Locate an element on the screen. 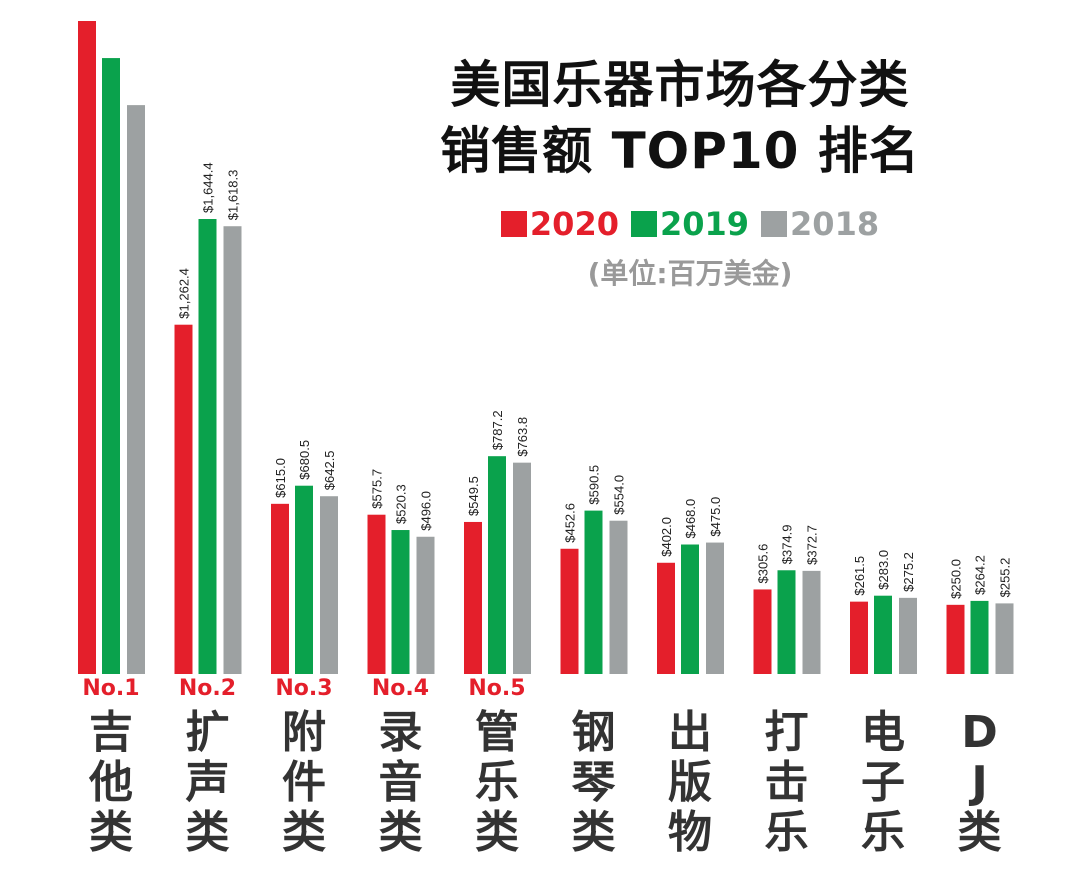 The image size is (1080, 888). data-label: $549.5 is located at coordinates (473, 496).